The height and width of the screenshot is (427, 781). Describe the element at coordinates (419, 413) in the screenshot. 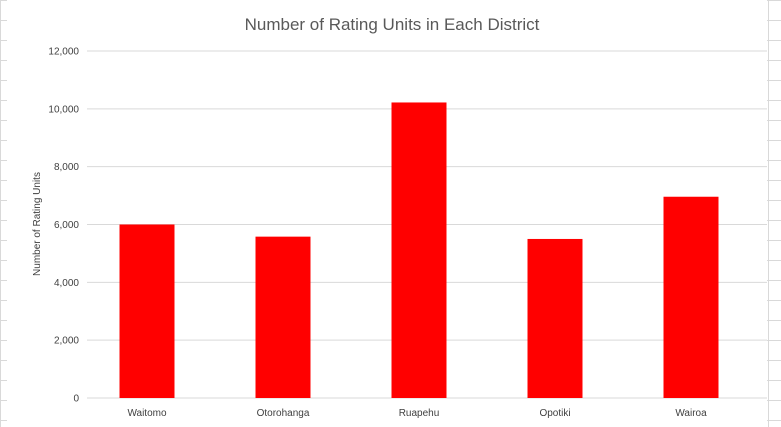

I see `x-tick-label: Ruapehu` at that location.